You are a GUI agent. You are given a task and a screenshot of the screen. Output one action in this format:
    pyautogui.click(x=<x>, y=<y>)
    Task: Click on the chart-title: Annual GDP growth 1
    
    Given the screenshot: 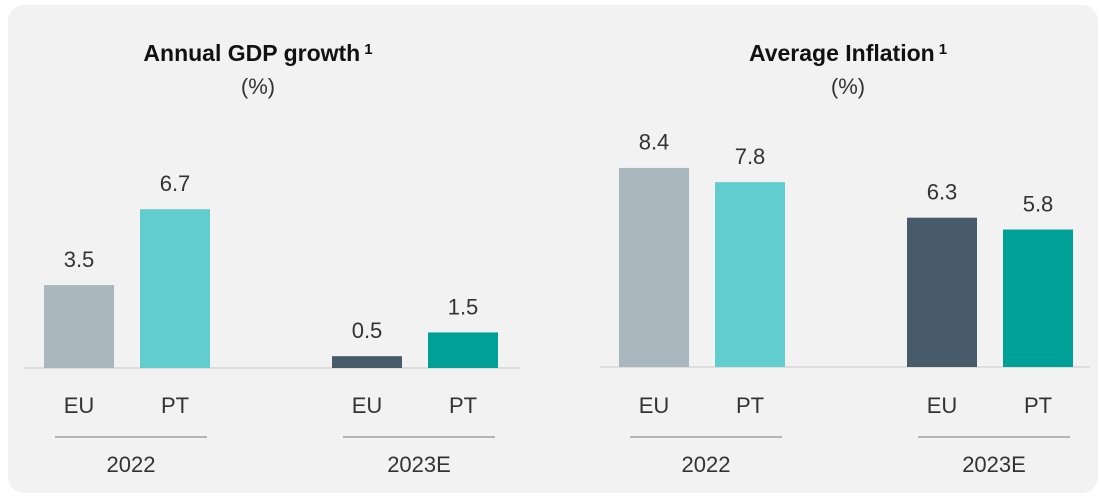 What is the action you would take?
    pyautogui.click(x=257, y=53)
    